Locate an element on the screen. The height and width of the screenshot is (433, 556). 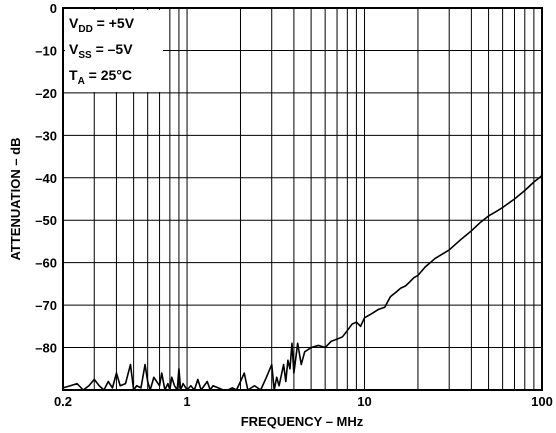
y-tick-label-4: –40 is located at coordinates (46, 178).